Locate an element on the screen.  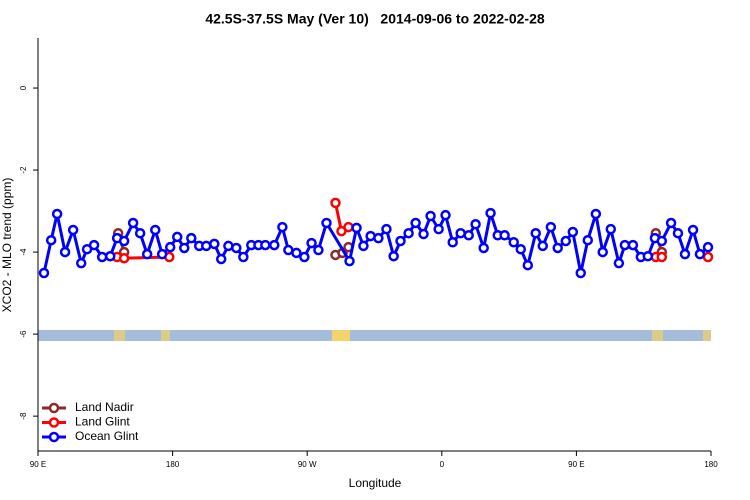
y-tick-label: -8 is located at coordinates (23, 416).